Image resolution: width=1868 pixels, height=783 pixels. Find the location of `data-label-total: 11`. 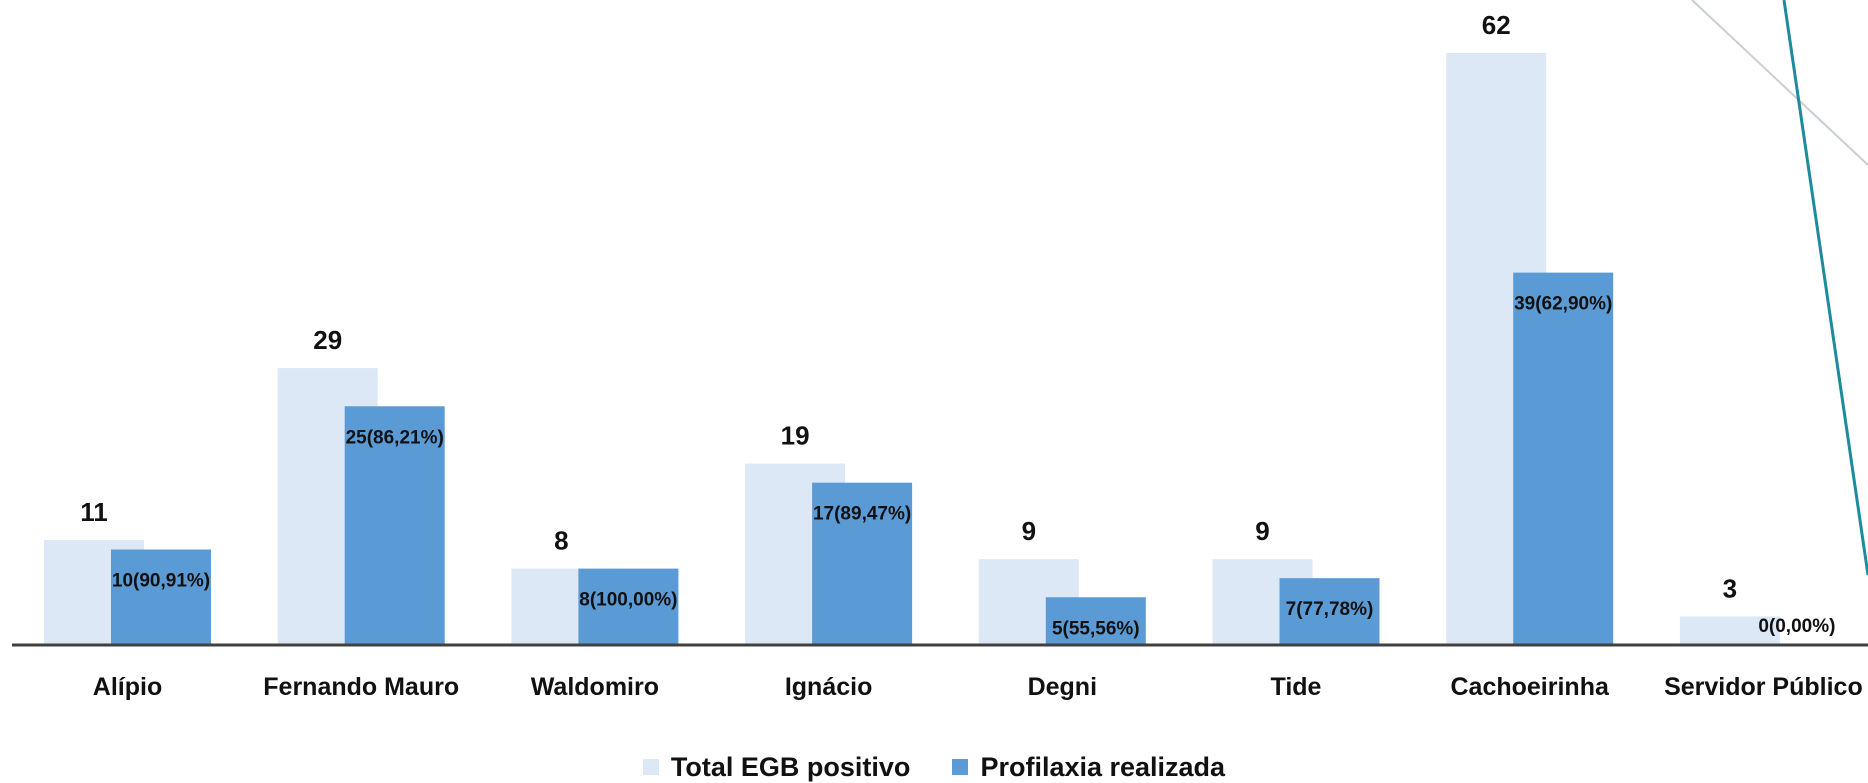

data-label-total: 11 is located at coordinates (94, 512).